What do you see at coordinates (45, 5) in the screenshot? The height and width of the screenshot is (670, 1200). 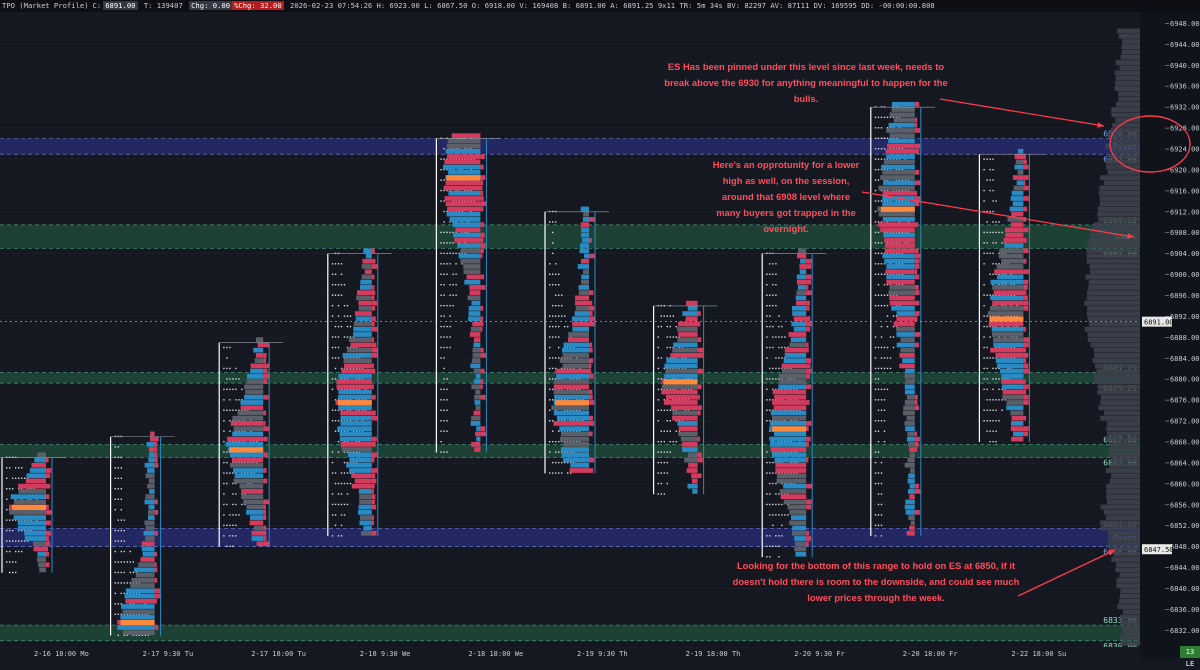 I see `instrument-title: TPO (Market Profile)` at bounding box center [45, 5].